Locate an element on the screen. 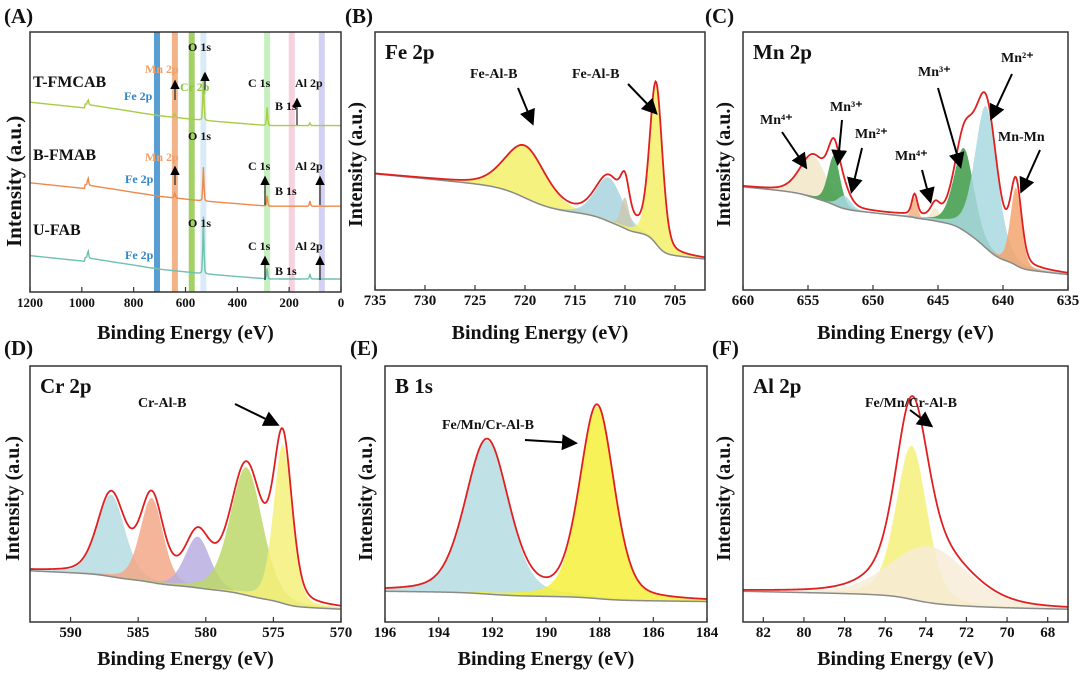 This screenshot has height=674, width=1080. x-tick-label: 78 is located at coordinates (845, 633).